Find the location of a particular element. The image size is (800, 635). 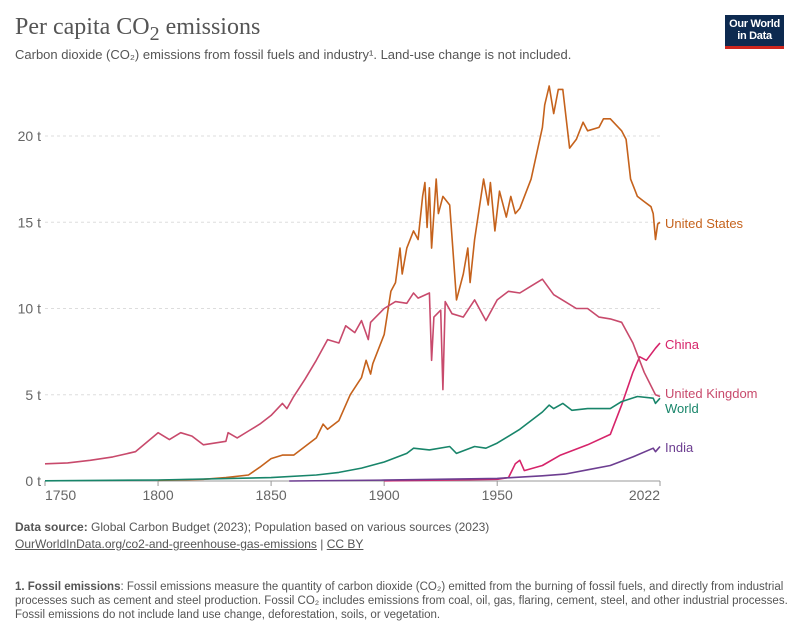

series-line-world is located at coordinates (352, 438).